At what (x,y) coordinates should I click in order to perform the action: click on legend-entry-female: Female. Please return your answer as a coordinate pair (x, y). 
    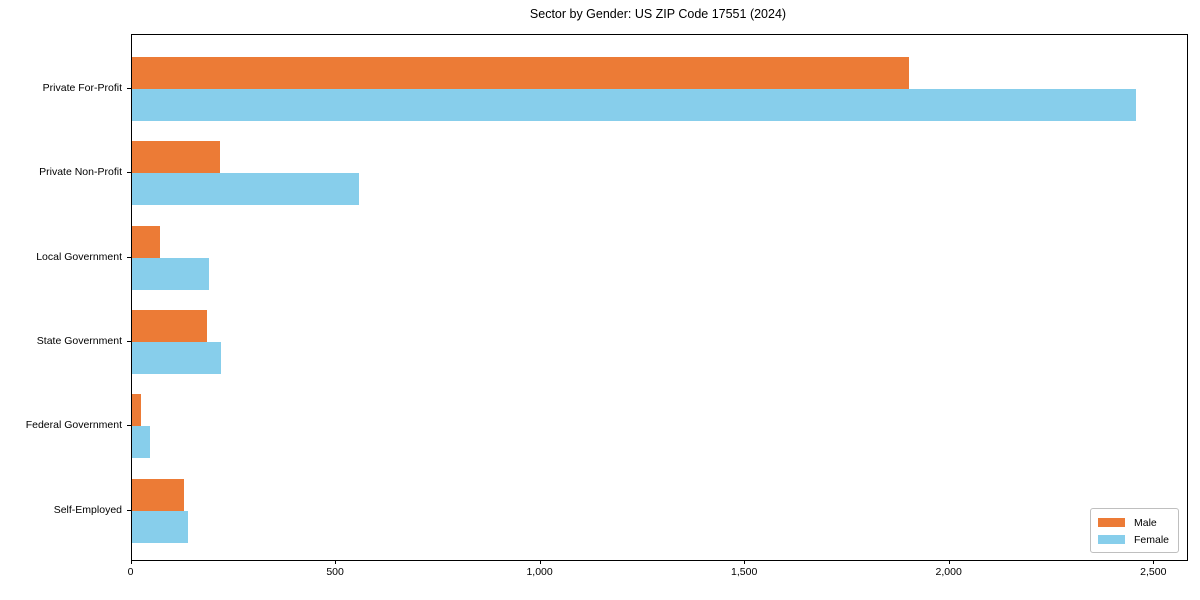
    Looking at the image, I should click on (1138, 539).